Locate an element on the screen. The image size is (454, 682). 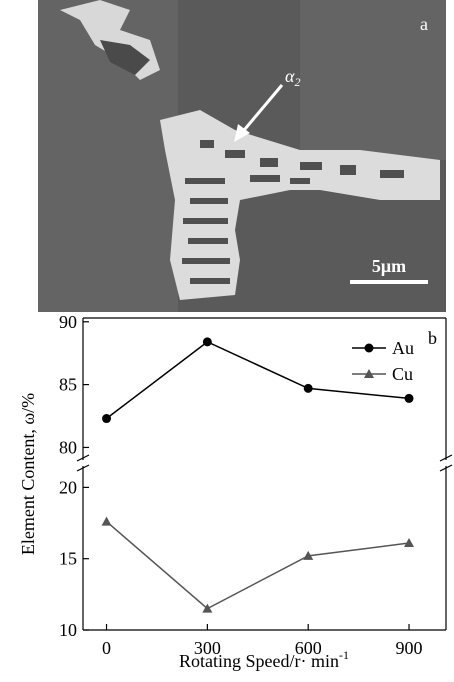
legend-label: Au is located at coordinates (403, 348).